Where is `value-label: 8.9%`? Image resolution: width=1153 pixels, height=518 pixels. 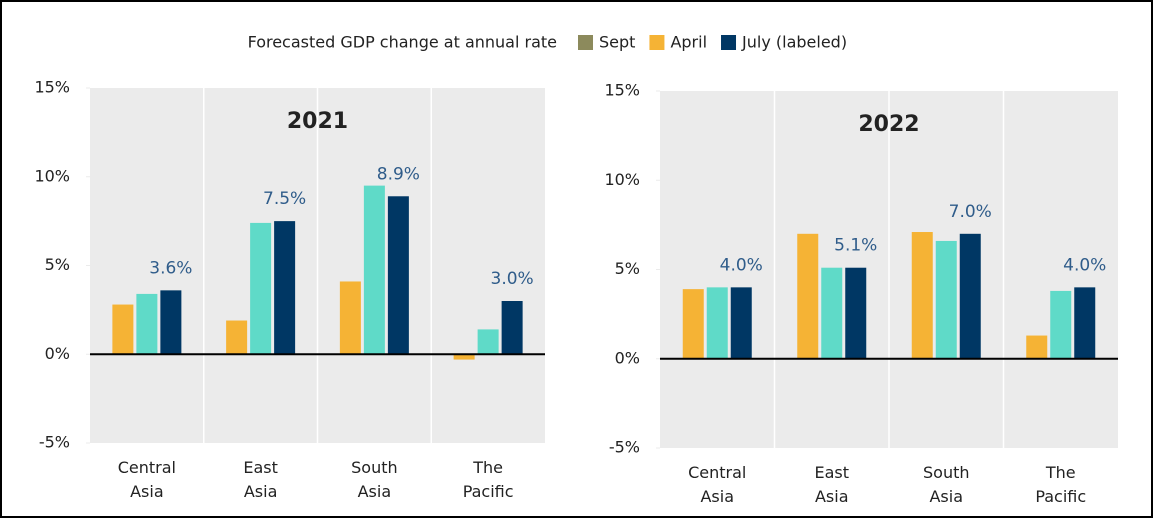 value-label: 8.9% is located at coordinates (398, 174).